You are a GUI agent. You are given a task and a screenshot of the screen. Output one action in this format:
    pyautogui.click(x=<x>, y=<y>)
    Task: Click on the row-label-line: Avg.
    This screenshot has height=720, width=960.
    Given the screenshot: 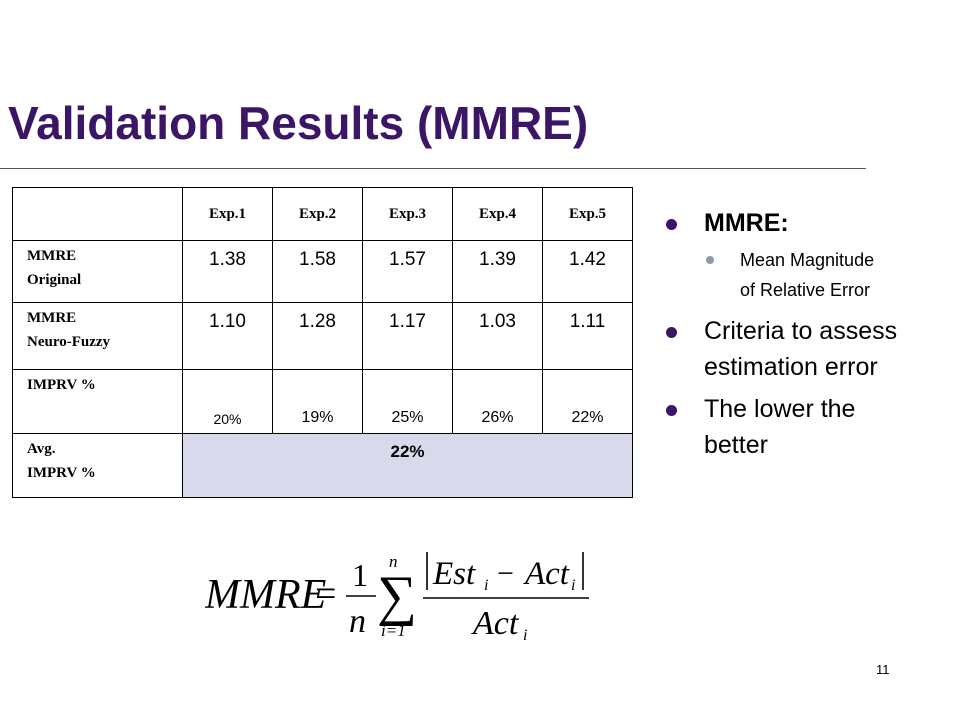 What is the action you would take?
    pyautogui.click(x=41, y=449)
    